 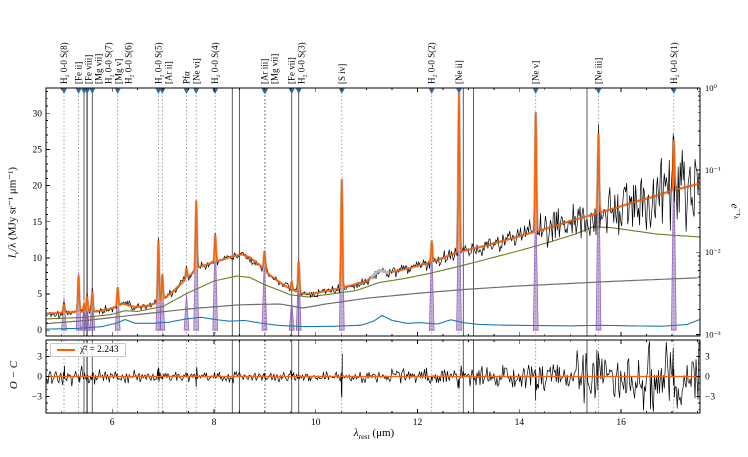 What do you see at coordinates (39, 378) in the screenshot?
I see `residual-tick-label-left: 0` at bounding box center [39, 378].